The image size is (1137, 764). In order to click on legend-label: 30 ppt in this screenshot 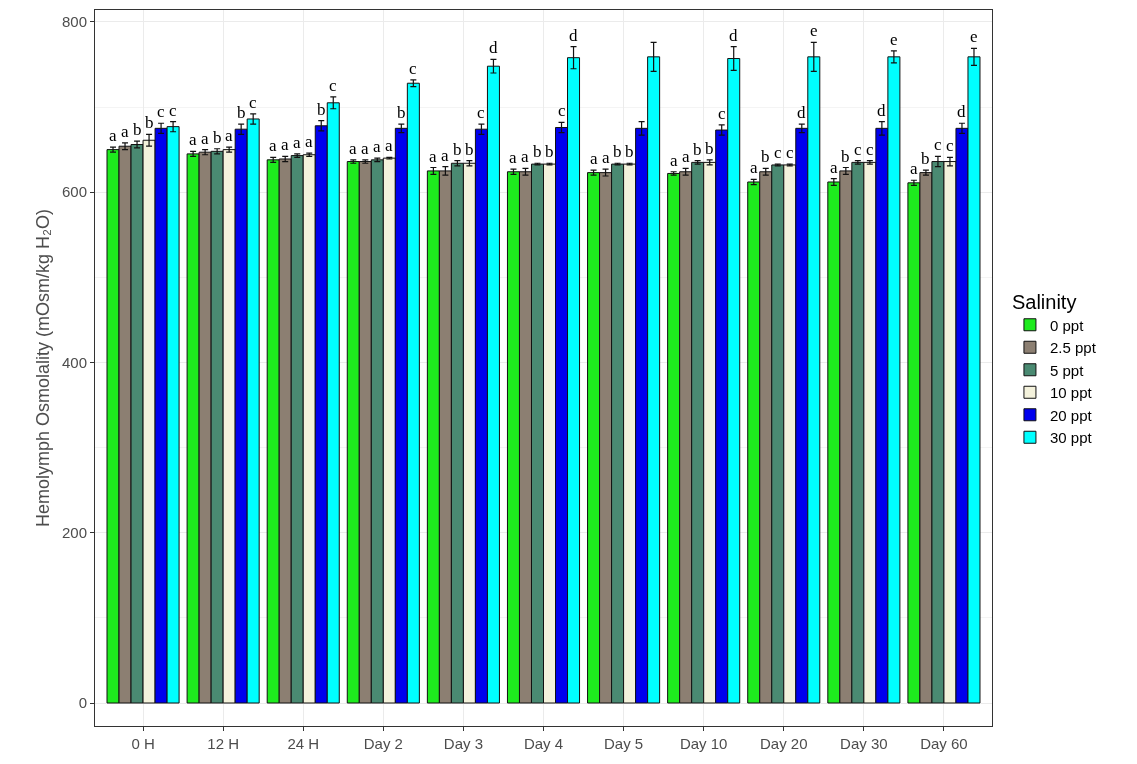, I will do `click(1071, 438)`.